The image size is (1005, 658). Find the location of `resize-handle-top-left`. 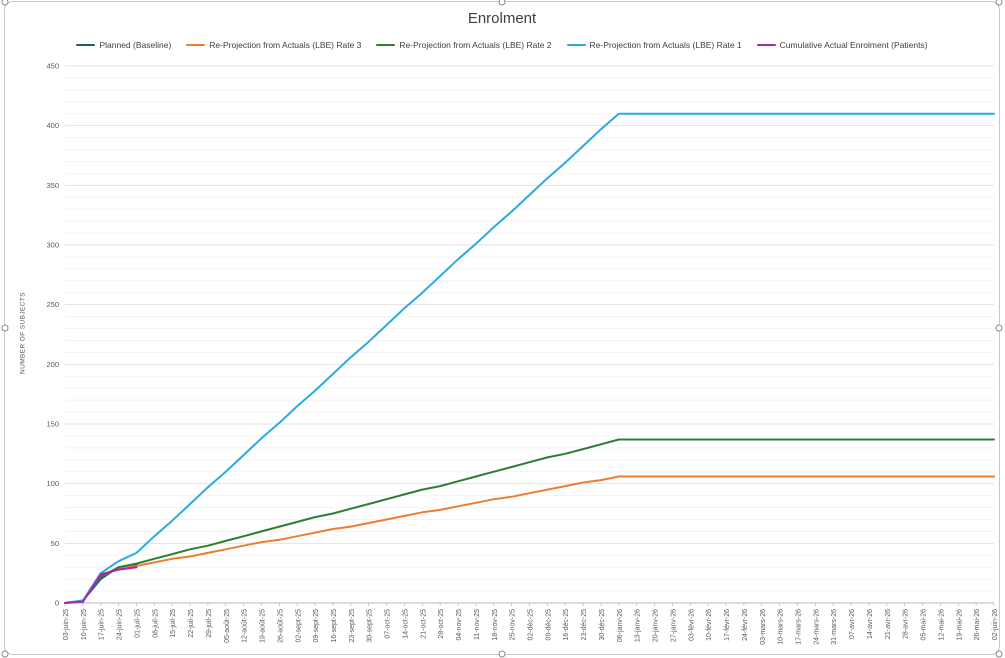

resize-handle-top-left is located at coordinates (5, 3).